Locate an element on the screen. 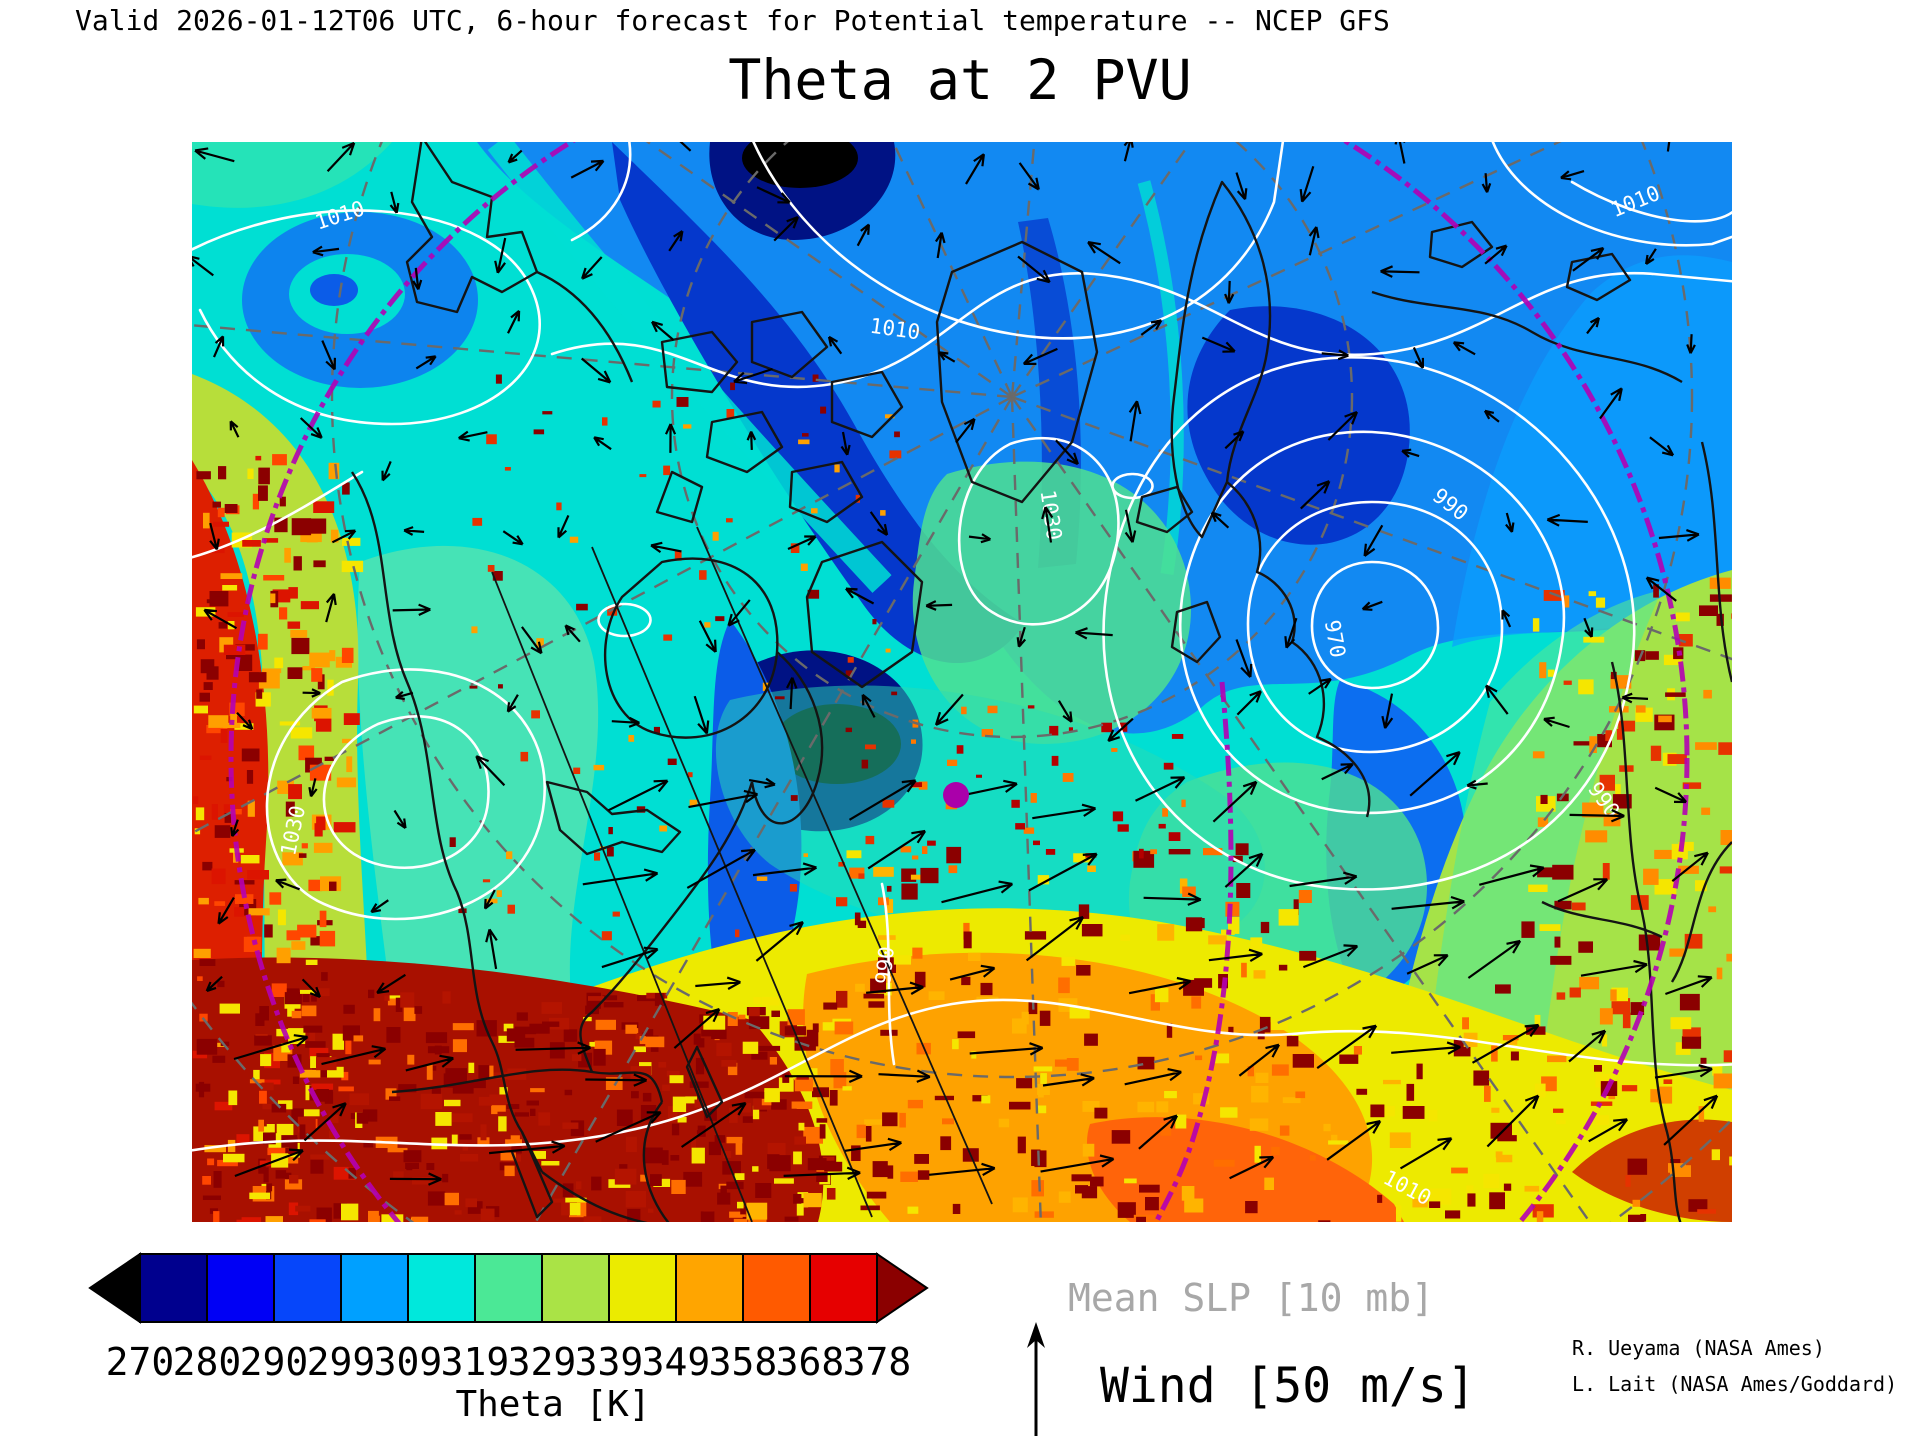 The width and height of the screenshot is (1920, 1440). page-title: Theta at 2 PVU is located at coordinates (960, 80).